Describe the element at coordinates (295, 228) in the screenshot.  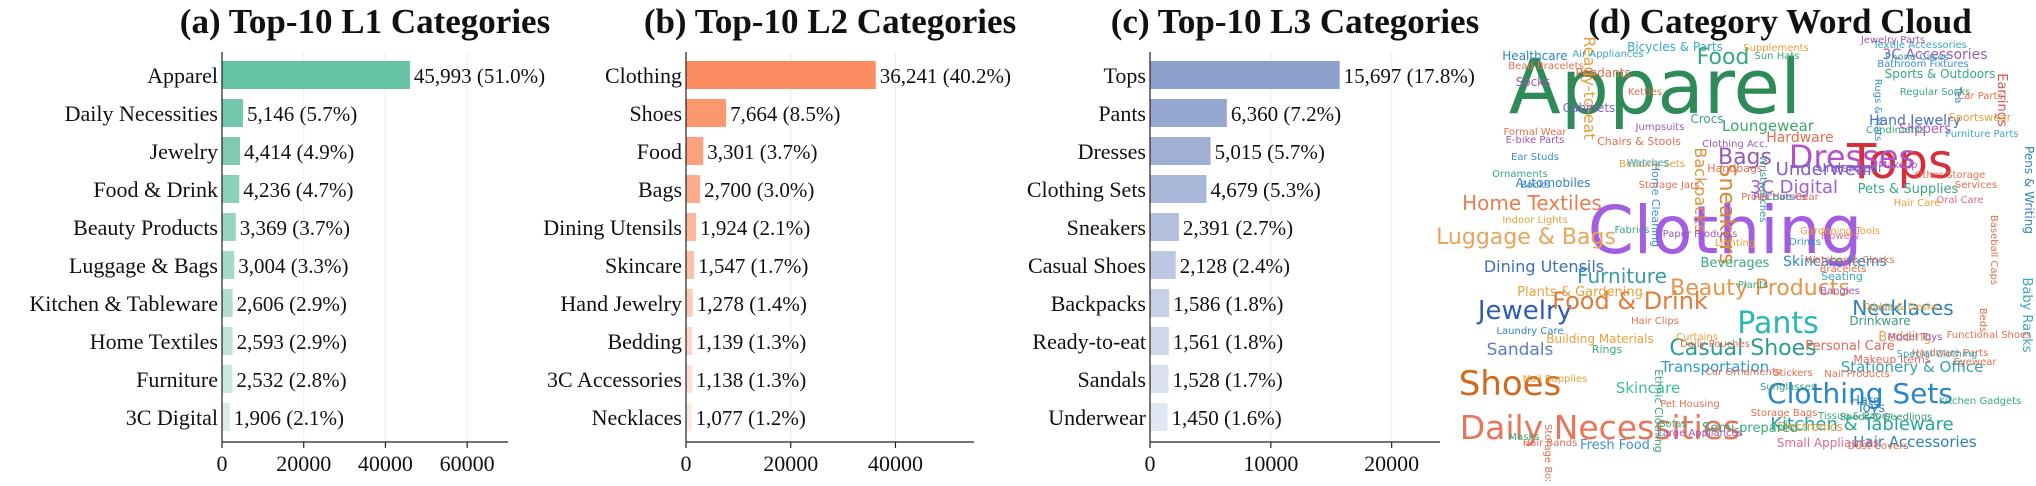
I see `value-label: 3,369 (3.7%)` at that location.